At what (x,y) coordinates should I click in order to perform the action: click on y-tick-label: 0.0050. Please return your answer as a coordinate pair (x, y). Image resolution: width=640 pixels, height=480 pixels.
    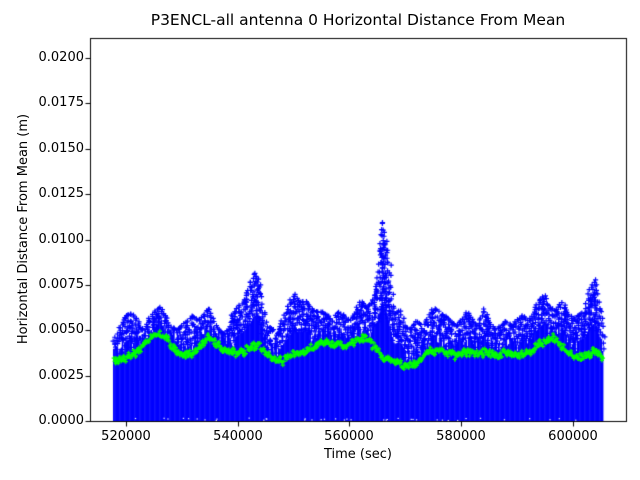
    Looking at the image, I should click on (61, 329).